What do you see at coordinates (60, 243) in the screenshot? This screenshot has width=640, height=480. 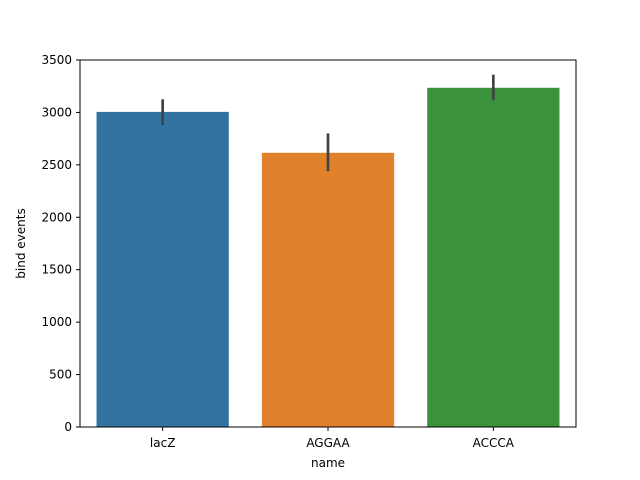 I see `y-ticks-layer: 0 500 1000 1500 2000 2500 3000 3500` at bounding box center [60, 243].